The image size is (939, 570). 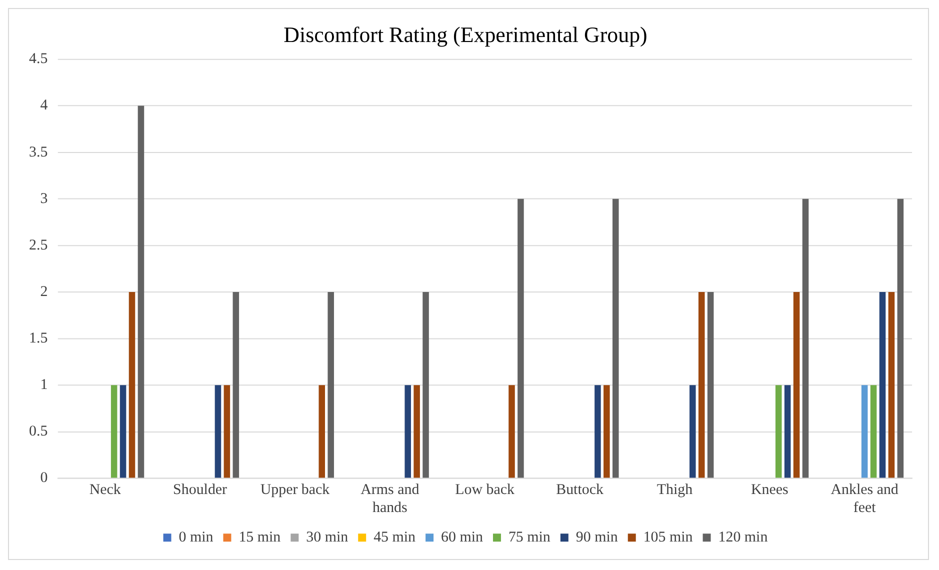 What do you see at coordinates (44, 106) in the screenshot?
I see `y-tick-label: 4` at bounding box center [44, 106].